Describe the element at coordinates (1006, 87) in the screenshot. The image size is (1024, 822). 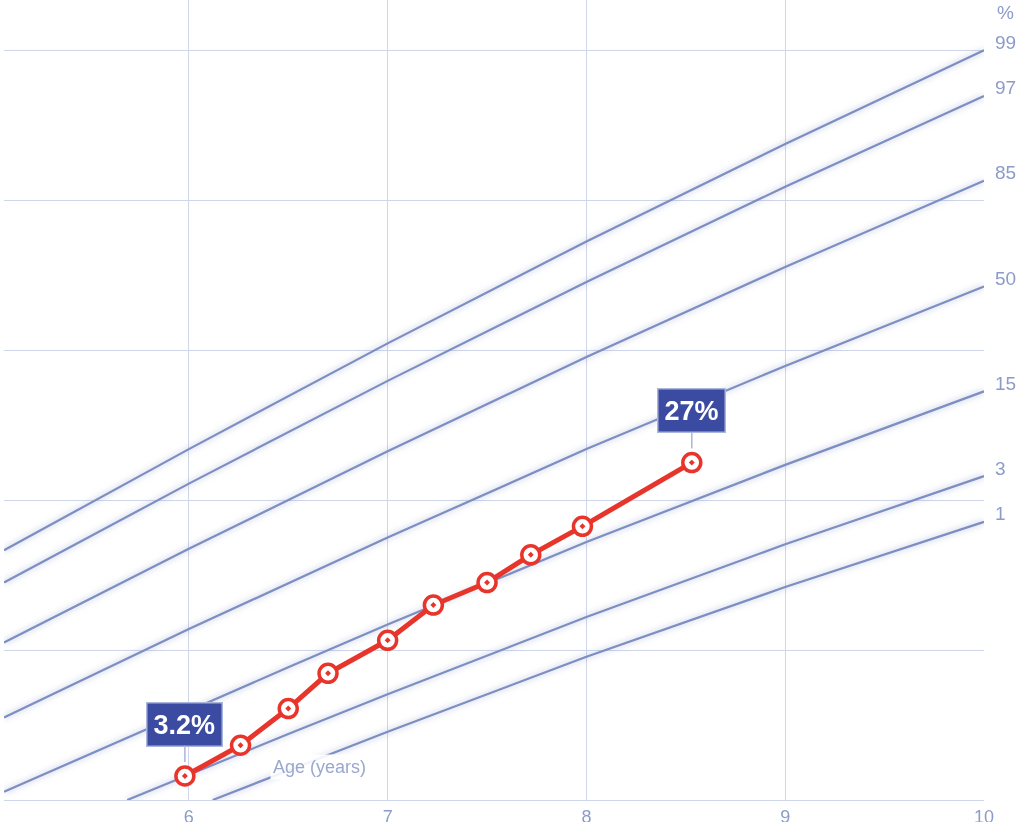
I see `series-label: 97` at that location.